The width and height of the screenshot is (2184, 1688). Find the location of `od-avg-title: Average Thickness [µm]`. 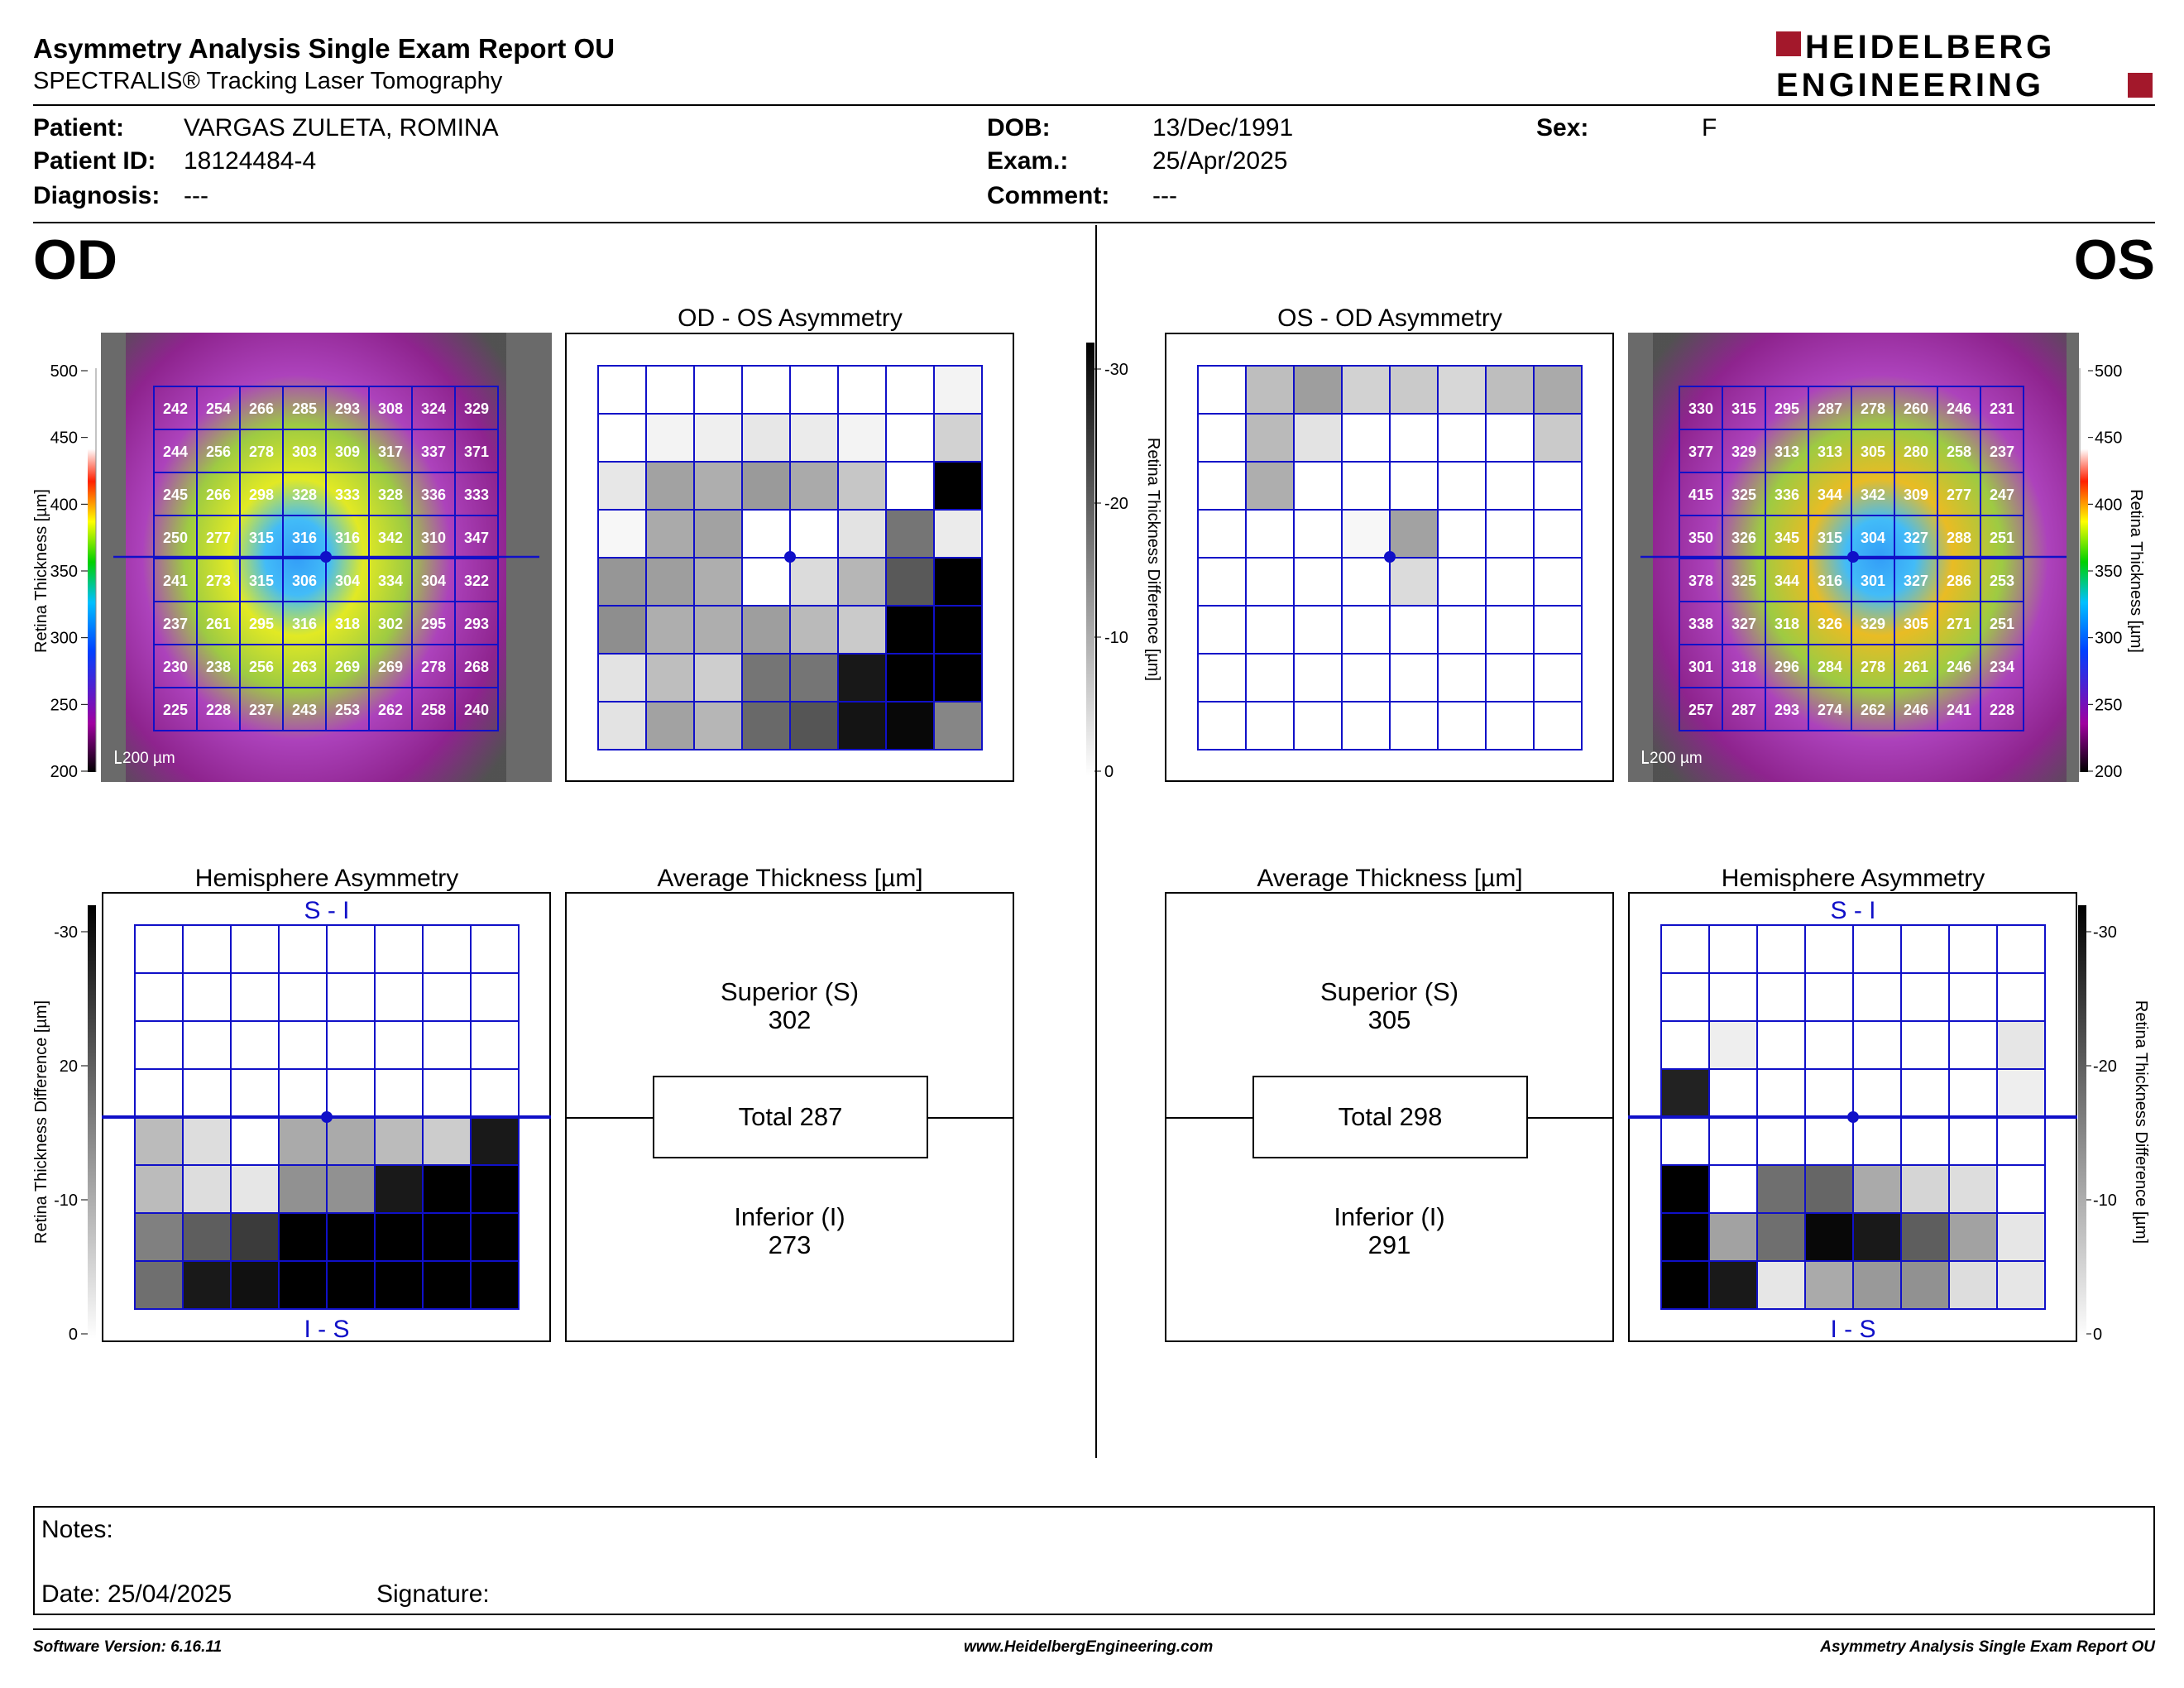

od-avg-title: Average Thickness [µm] is located at coordinates (790, 878).